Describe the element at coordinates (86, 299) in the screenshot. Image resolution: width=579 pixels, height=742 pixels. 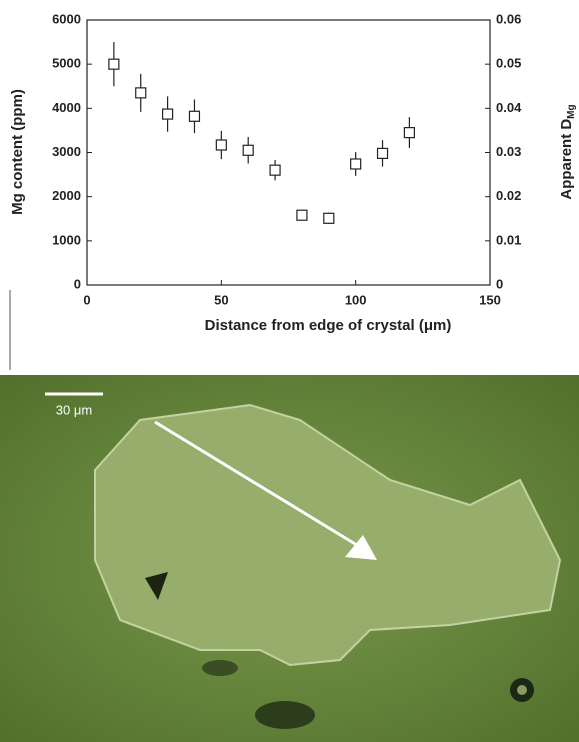
I see `x-tick-label: 0` at that location.